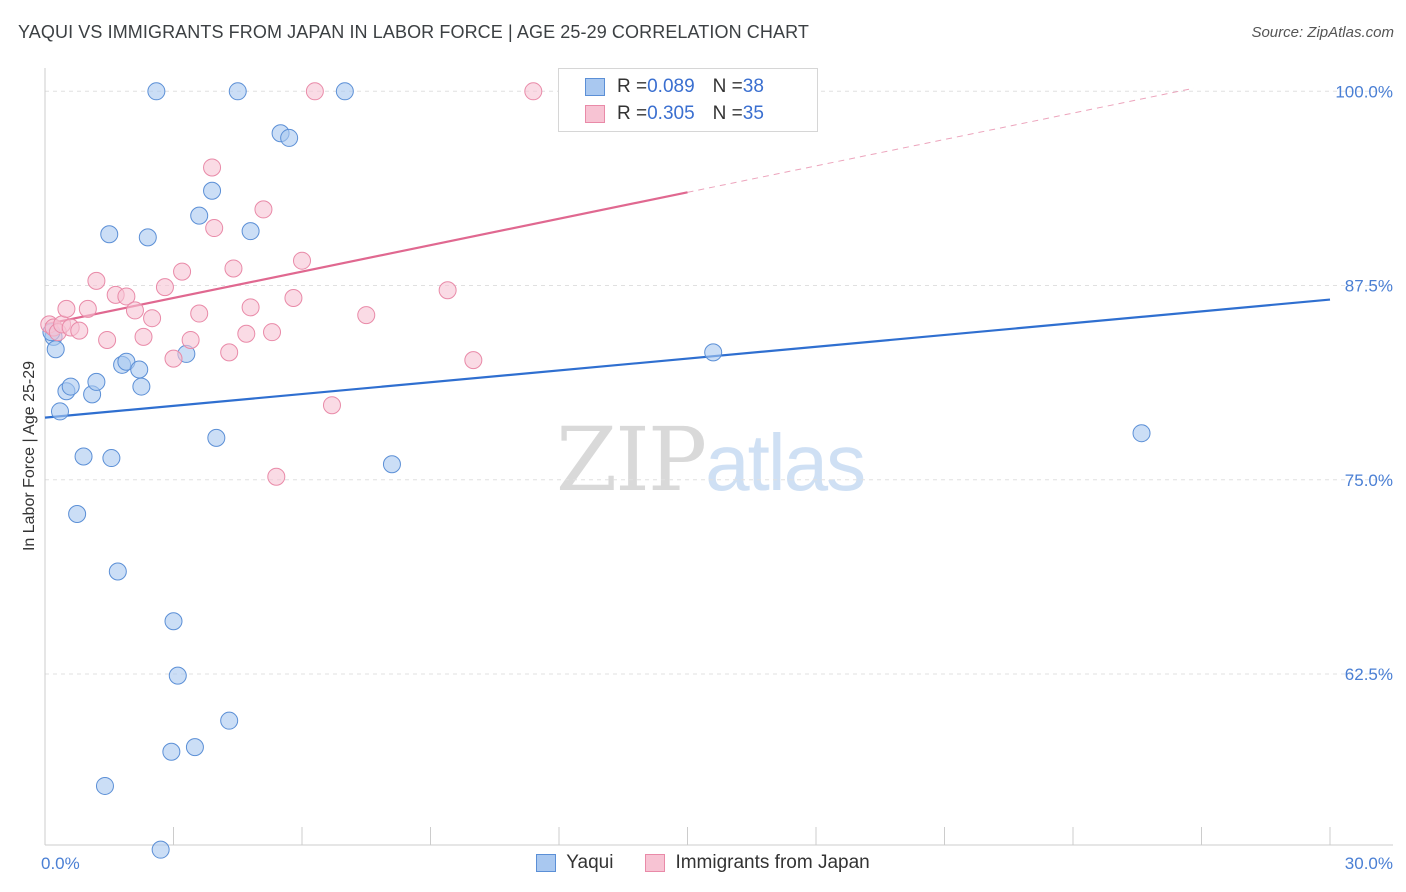 This screenshot has height=892, width=1406. I want to click on y-tick-label: 100.0%, so click(1364, 91).